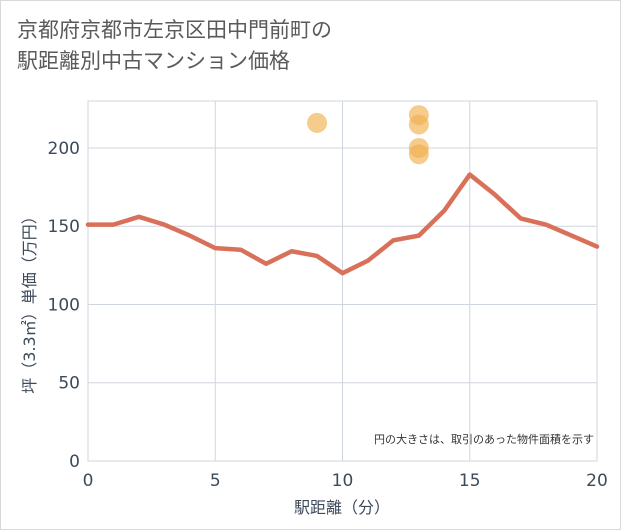 The height and width of the screenshot is (531, 621). I want to click on x-tick-label: 20, so click(597, 481).